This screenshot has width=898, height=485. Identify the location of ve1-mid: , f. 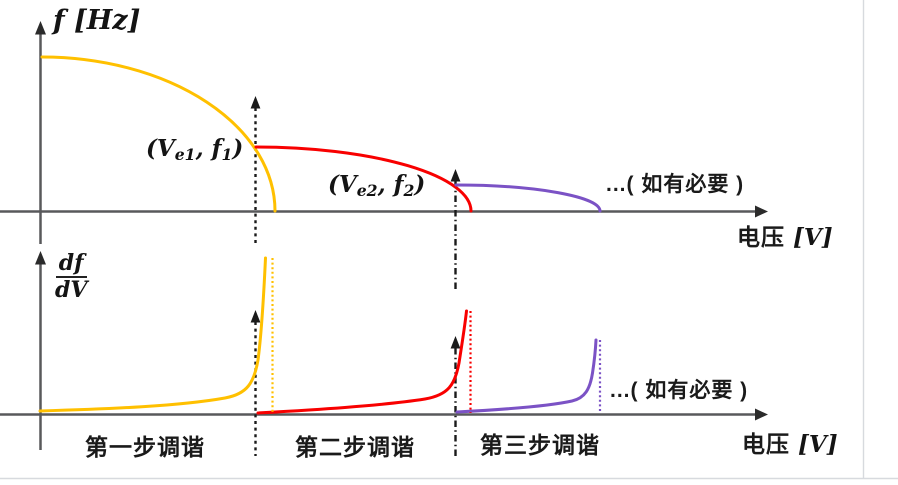
(208, 148).